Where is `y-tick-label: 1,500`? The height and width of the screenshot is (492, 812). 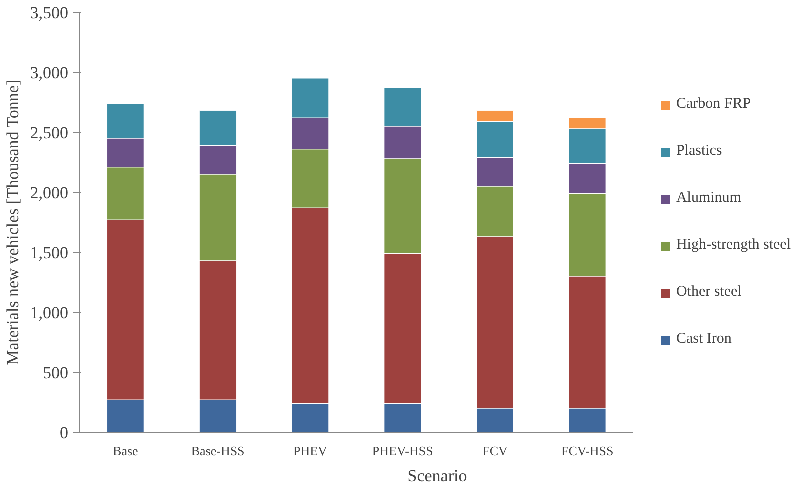
y-tick-label: 1,500 is located at coordinates (49, 253).